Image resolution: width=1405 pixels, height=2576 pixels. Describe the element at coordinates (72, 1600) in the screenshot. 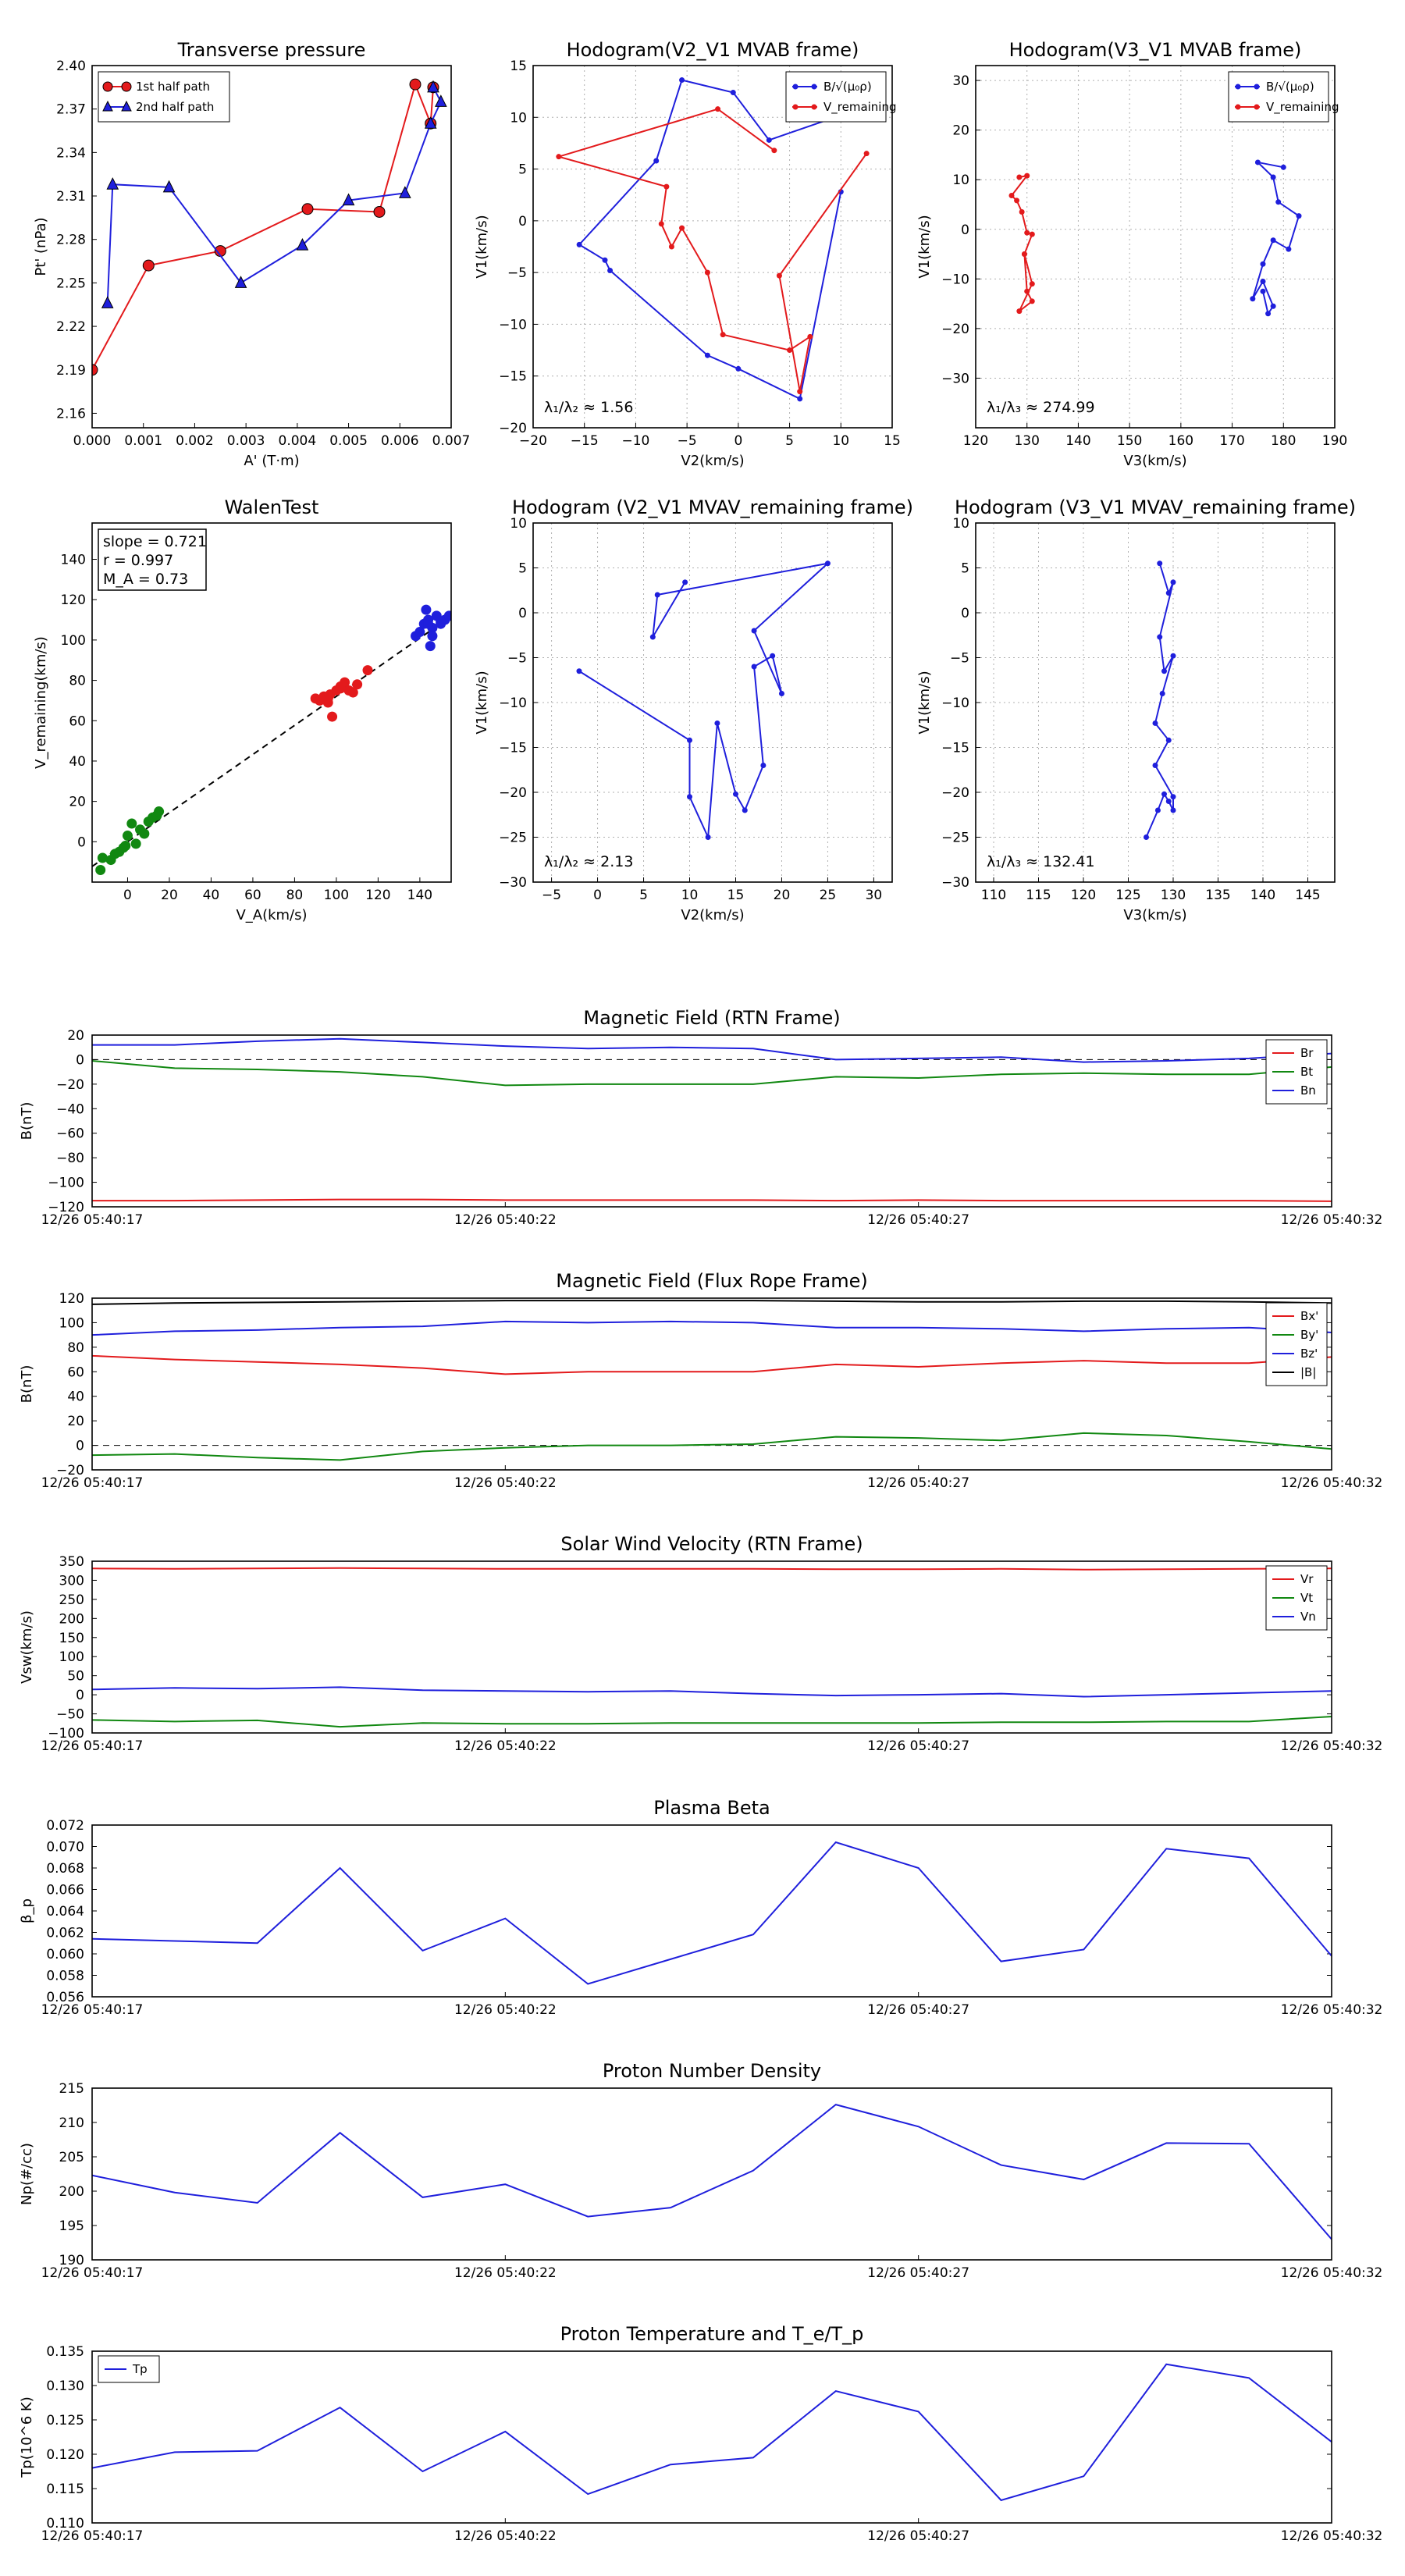

I see `y-tick-label: 250` at that location.